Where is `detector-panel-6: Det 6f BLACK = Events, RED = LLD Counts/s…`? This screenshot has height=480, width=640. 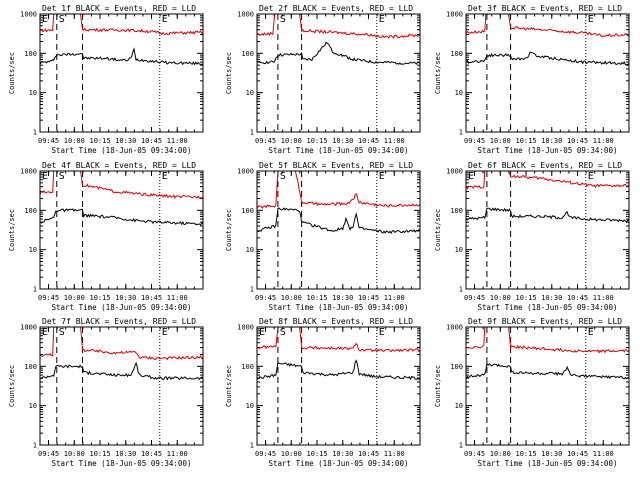 detector-panel-6: Det 6f BLACK = Events, RED = LLD Counts/s… is located at coordinates (532, 236).